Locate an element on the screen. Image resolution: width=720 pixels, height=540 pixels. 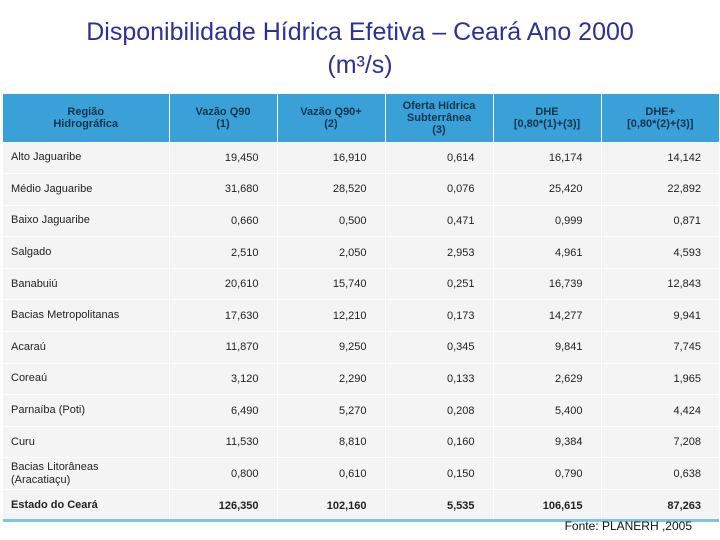
cell-regiao: Salgado is located at coordinates (86, 252).